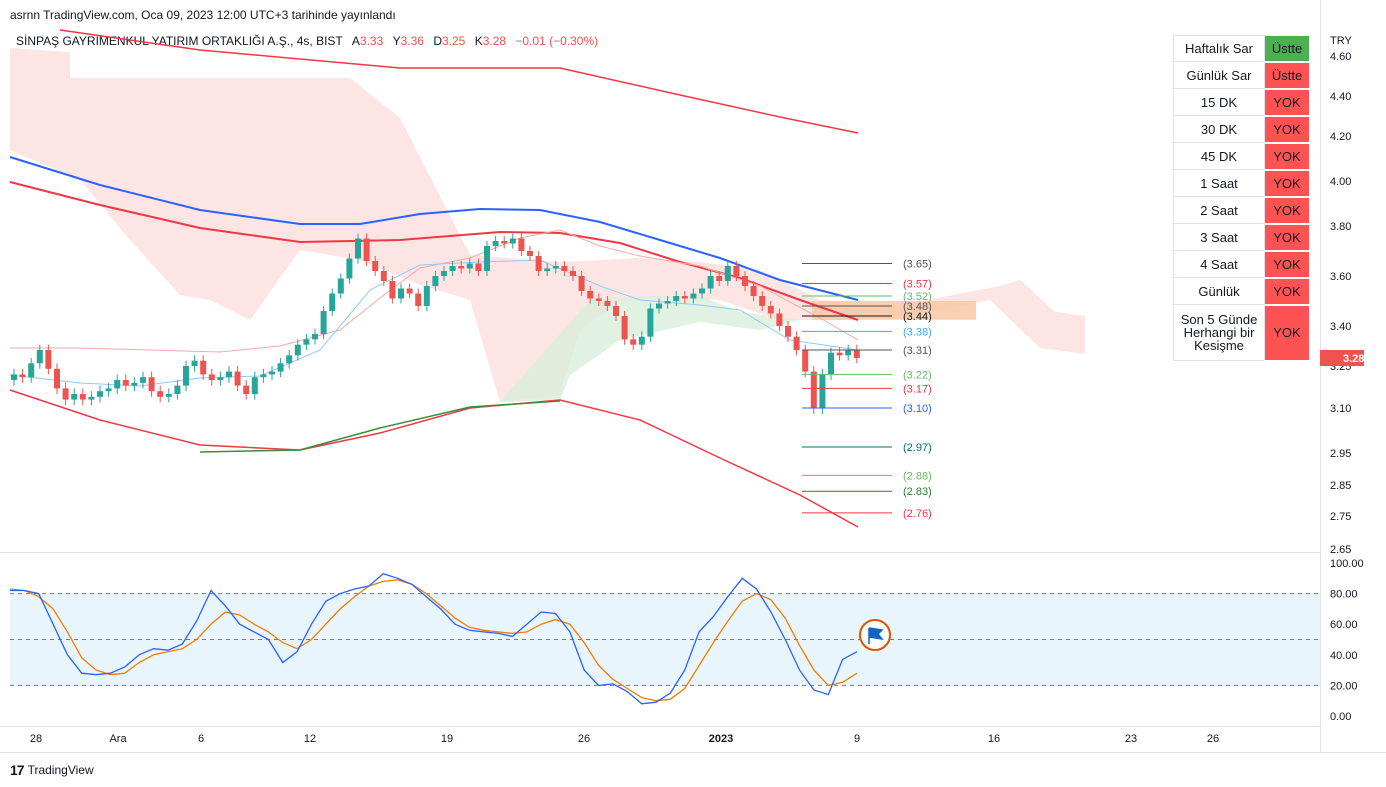 The image size is (1386, 787). What do you see at coordinates (201, 739) in the screenshot?
I see `time-axis-tick: 6` at bounding box center [201, 739].